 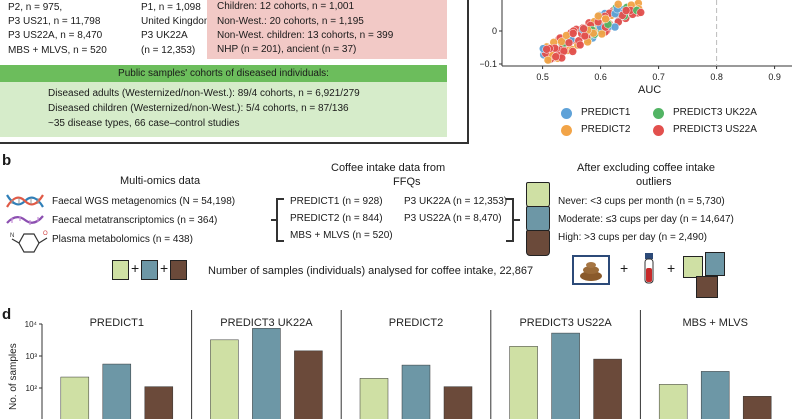 What do you see at coordinates (171, 7) in the screenshot?
I see `cohort-line: P1, n = 1,098` at bounding box center [171, 7].